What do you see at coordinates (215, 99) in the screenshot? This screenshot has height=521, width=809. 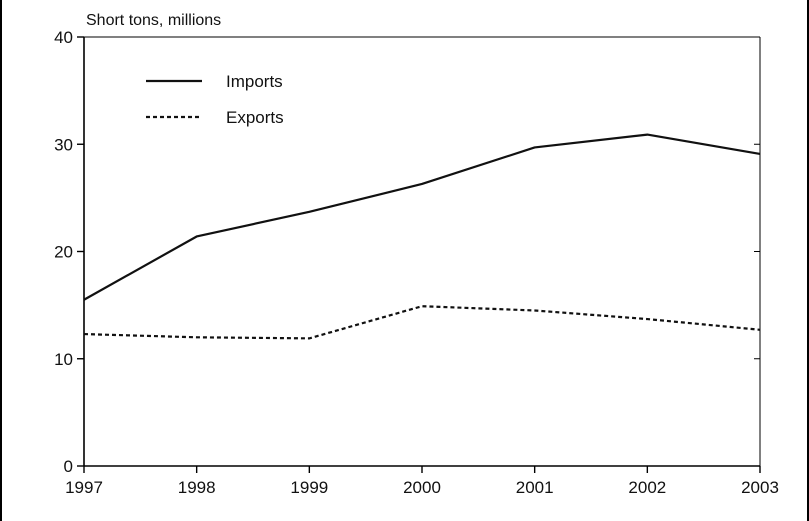 I see `legend: Imports Exports` at bounding box center [215, 99].